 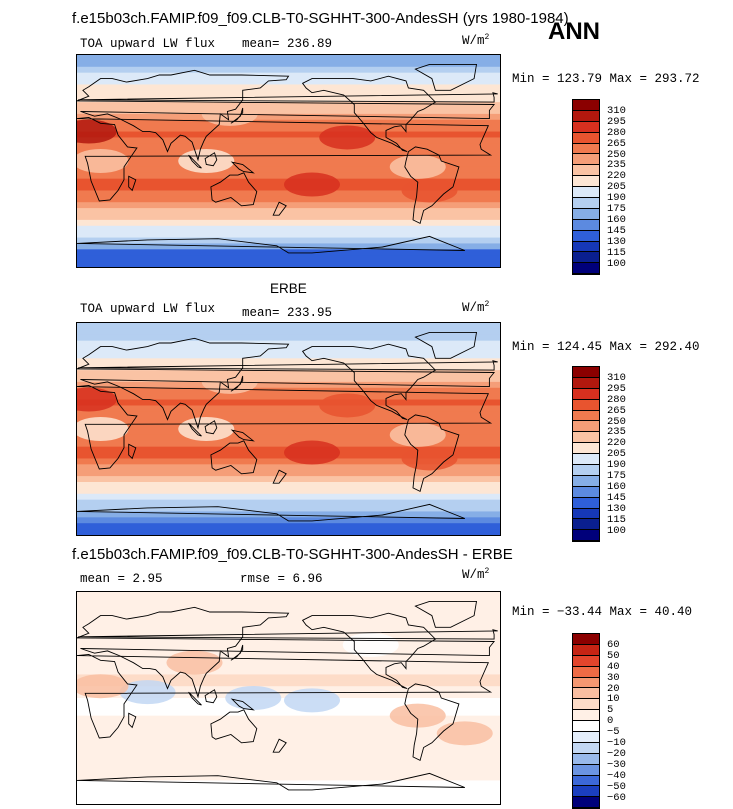 What do you see at coordinates (616, 198) in the screenshot?
I see `colorbar-tick-label: 190` at bounding box center [616, 198].